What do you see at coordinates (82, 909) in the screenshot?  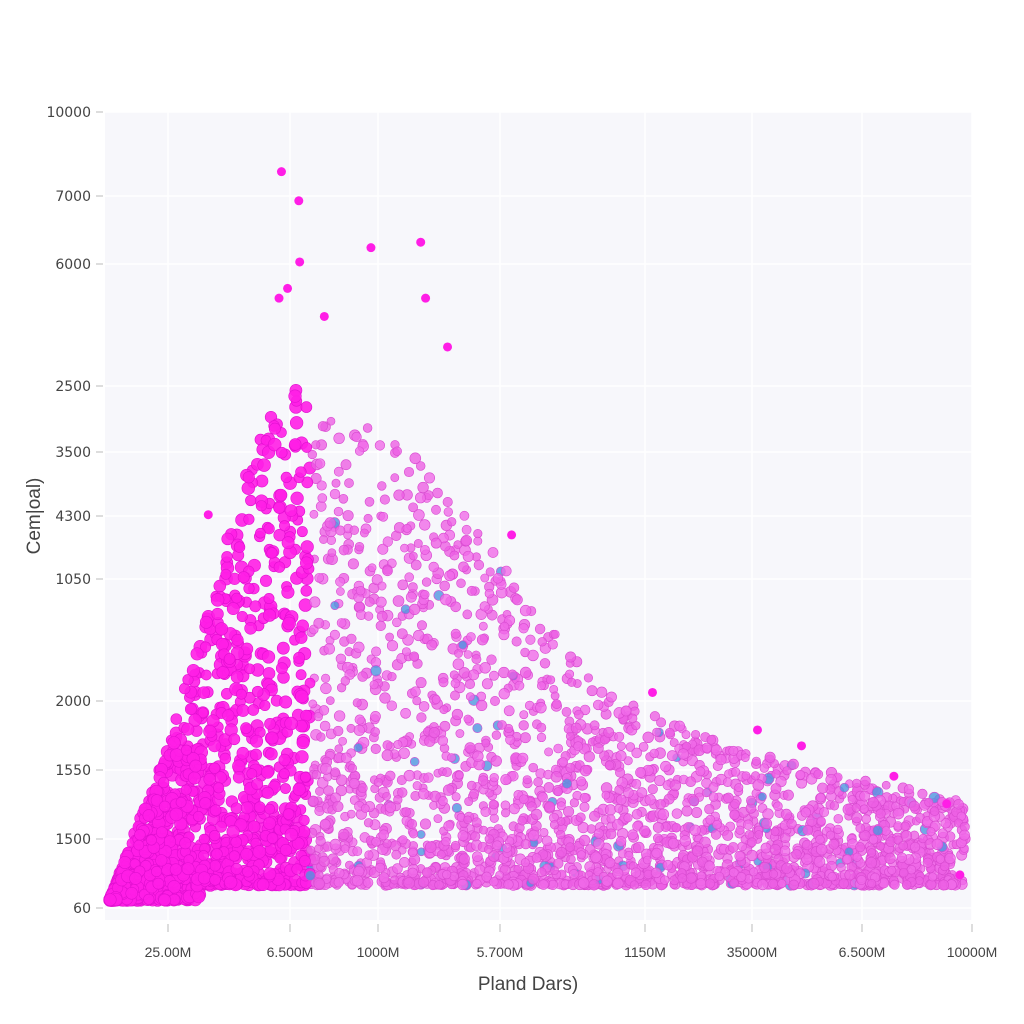 I see `y-tick-label: 60` at bounding box center [82, 909].